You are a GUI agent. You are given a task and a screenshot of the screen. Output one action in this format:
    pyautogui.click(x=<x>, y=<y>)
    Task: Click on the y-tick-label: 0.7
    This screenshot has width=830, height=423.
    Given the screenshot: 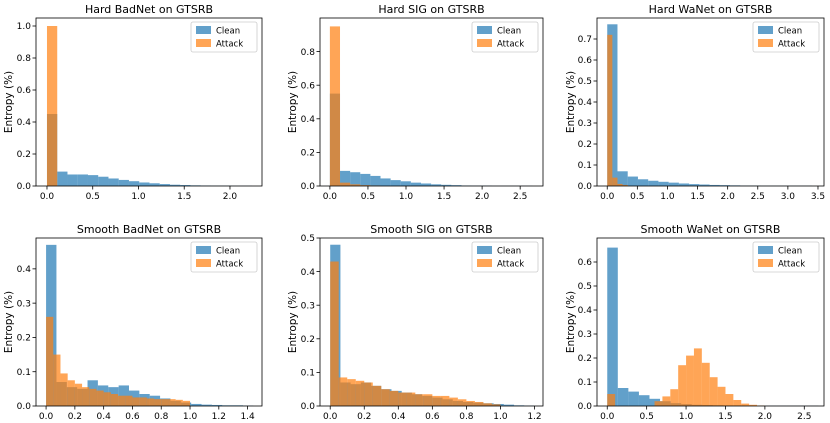 What is the action you would take?
    pyautogui.click(x=585, y=40)
    